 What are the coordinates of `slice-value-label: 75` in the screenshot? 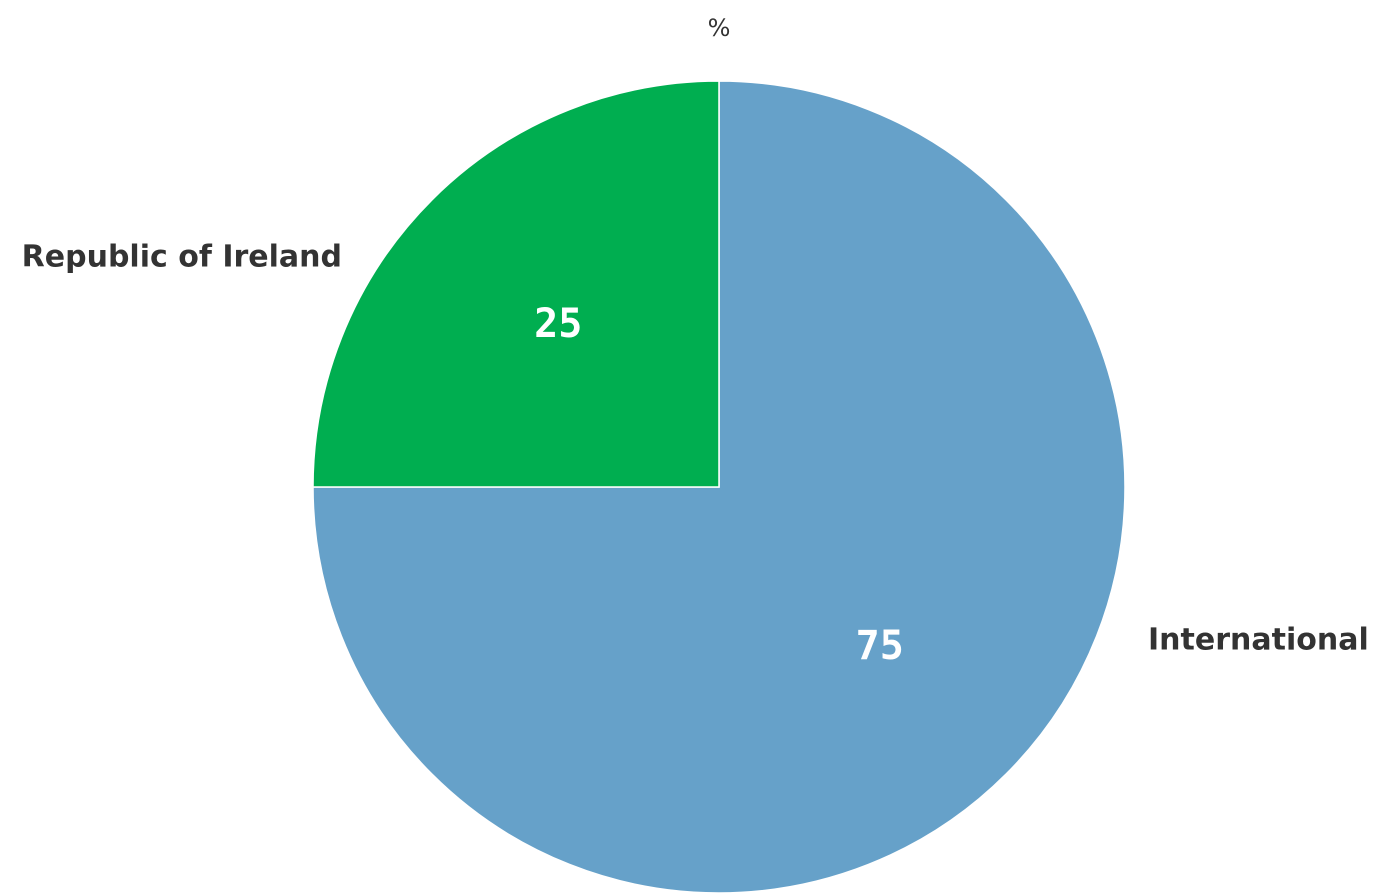 It's located at (880, 646).